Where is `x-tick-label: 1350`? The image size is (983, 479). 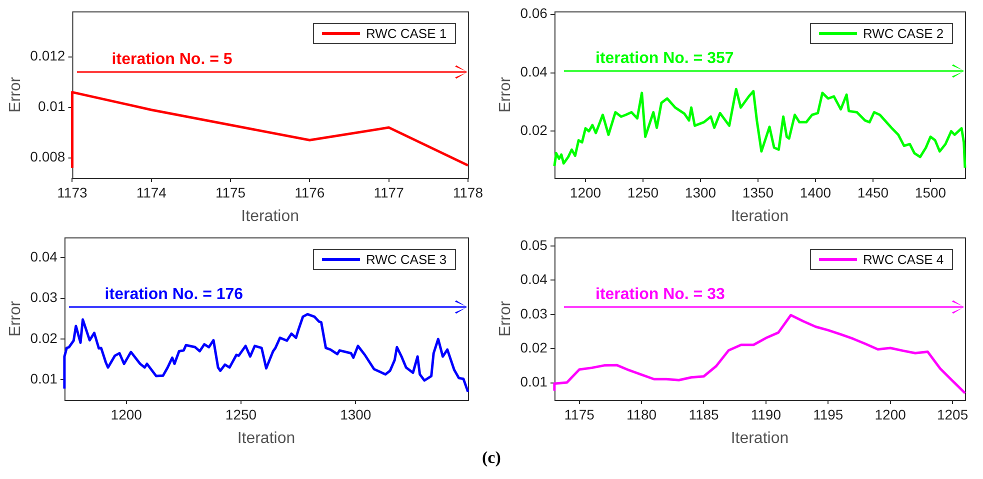
x-tick-label: 1350 is located at coordinates (758, 192).